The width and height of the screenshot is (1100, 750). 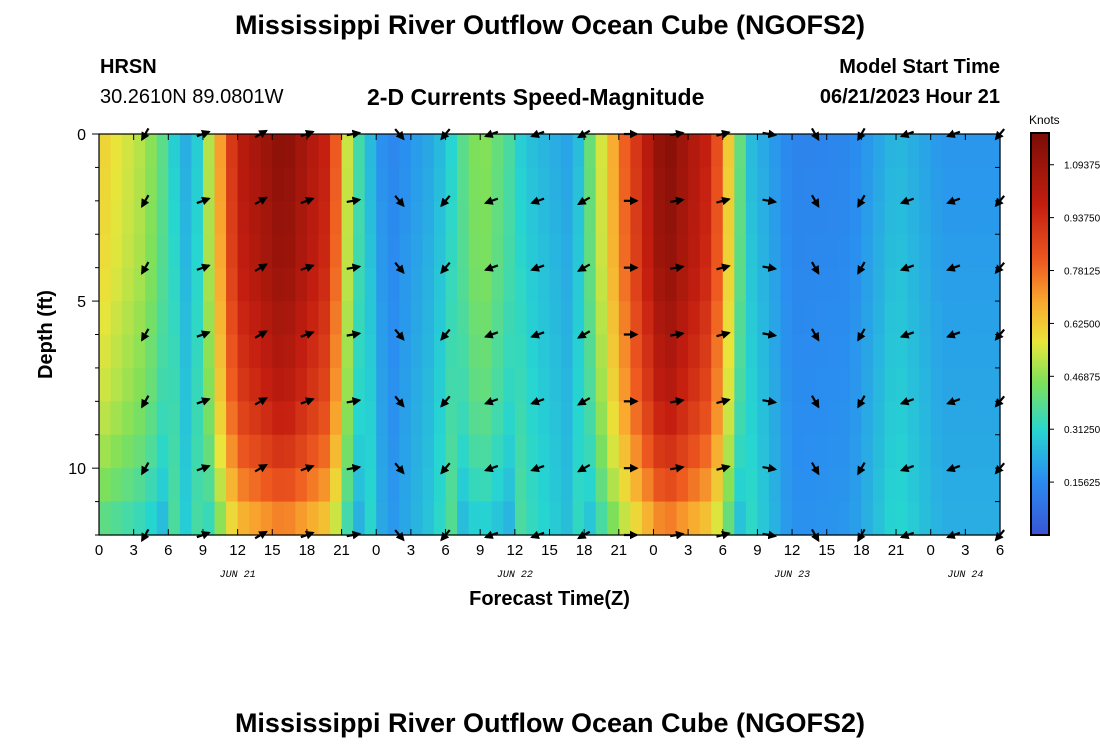 I want to click on x-tick-label: 6, so click(x=168, y=550).